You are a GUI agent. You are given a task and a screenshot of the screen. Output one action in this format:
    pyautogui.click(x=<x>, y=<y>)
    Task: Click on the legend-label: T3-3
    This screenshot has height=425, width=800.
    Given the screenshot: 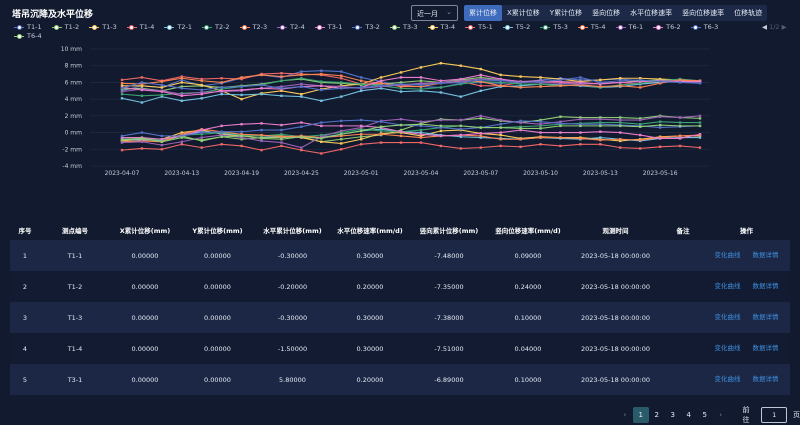 What is the action you would take?
    pyautogui.click(x=410, y=27)
    